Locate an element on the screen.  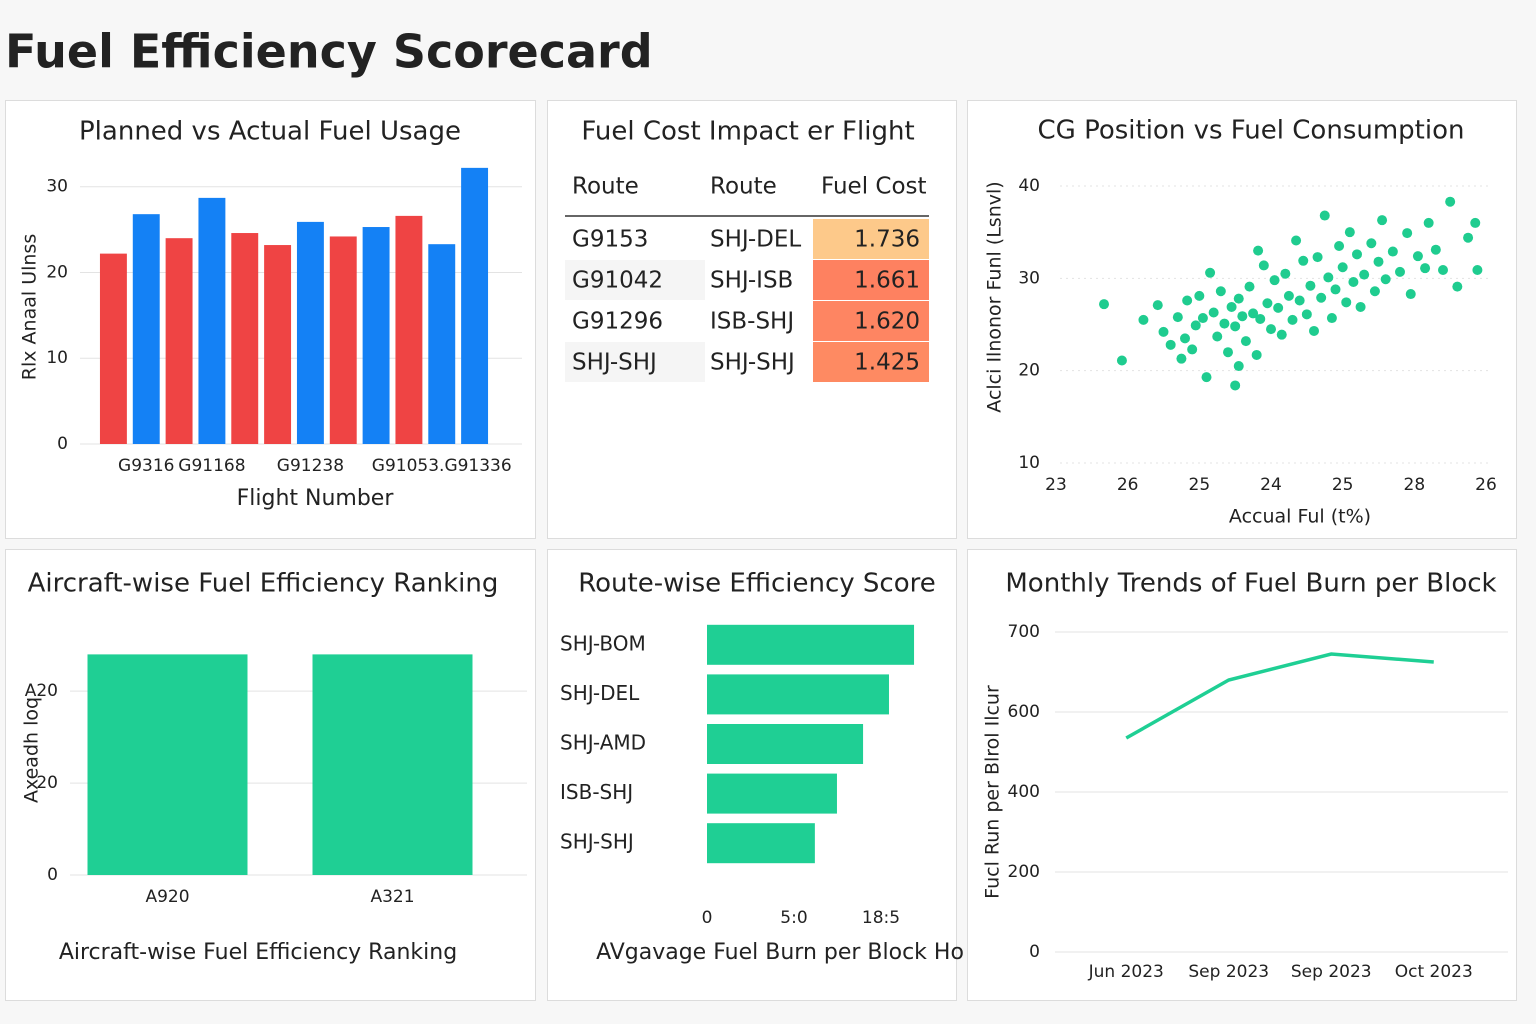
chart-title: CG Position vs Fuel Consumption is located at coordinates (1251, 131).